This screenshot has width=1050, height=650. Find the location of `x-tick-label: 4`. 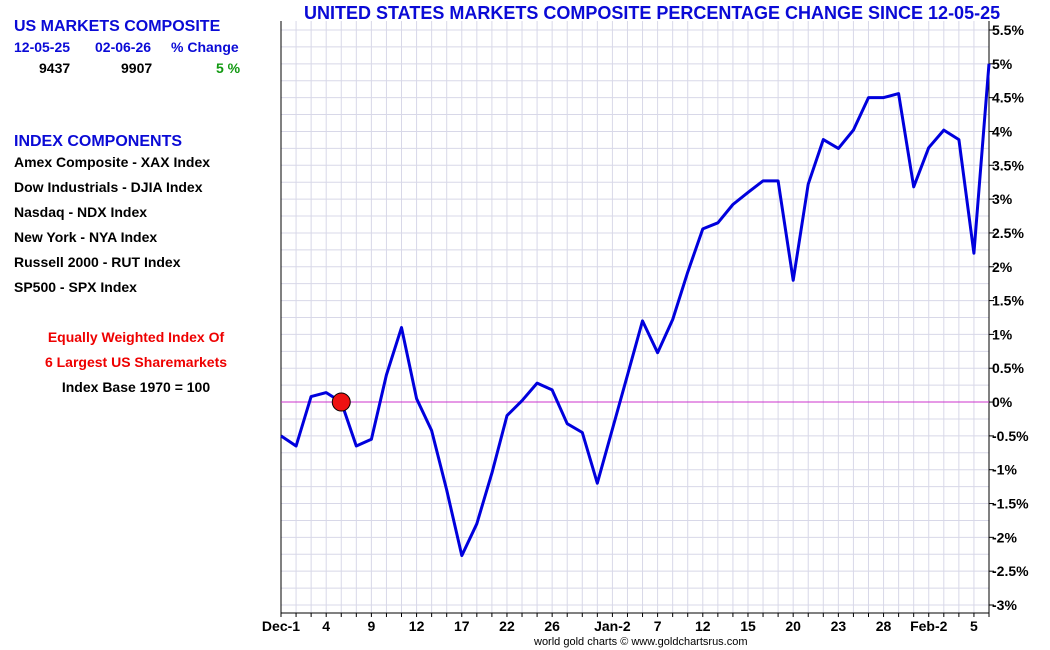

x-tick-label: 4 is located at coordinates (326, 626).